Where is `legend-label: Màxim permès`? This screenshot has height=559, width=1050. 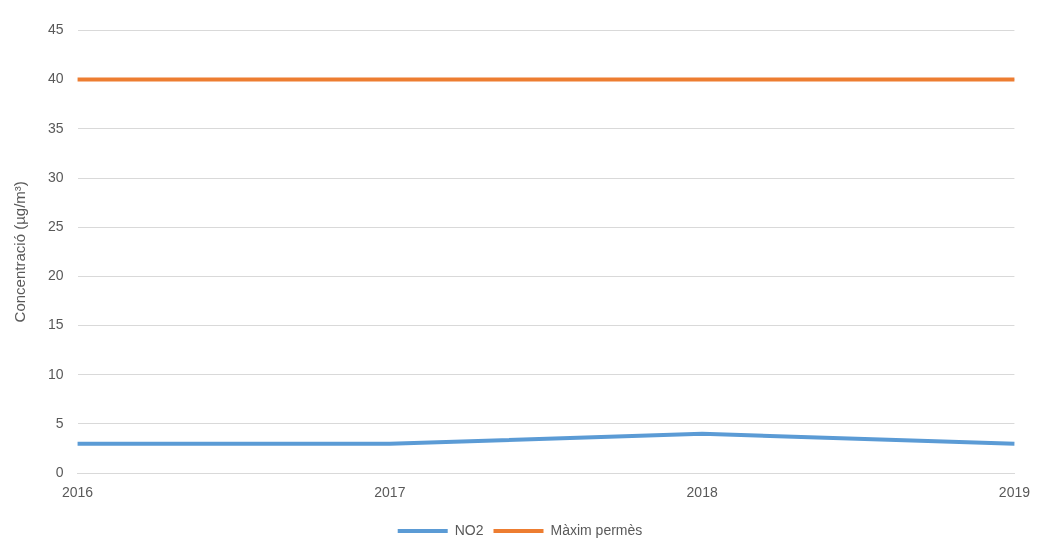
legend-label: Màxim permès is located at coordinates (596, 529).